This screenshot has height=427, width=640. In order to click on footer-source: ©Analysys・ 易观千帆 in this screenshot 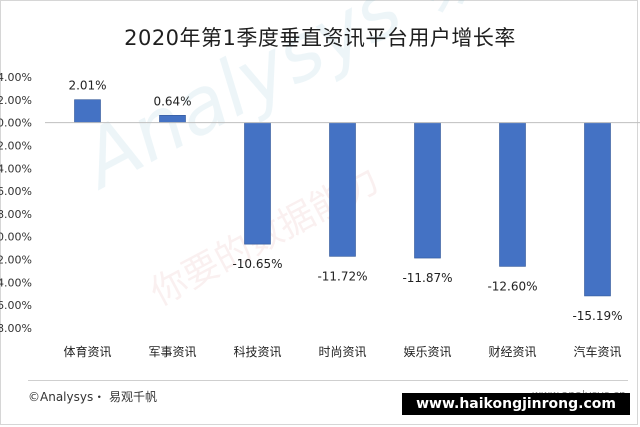, I will do `click(93, 397)`.